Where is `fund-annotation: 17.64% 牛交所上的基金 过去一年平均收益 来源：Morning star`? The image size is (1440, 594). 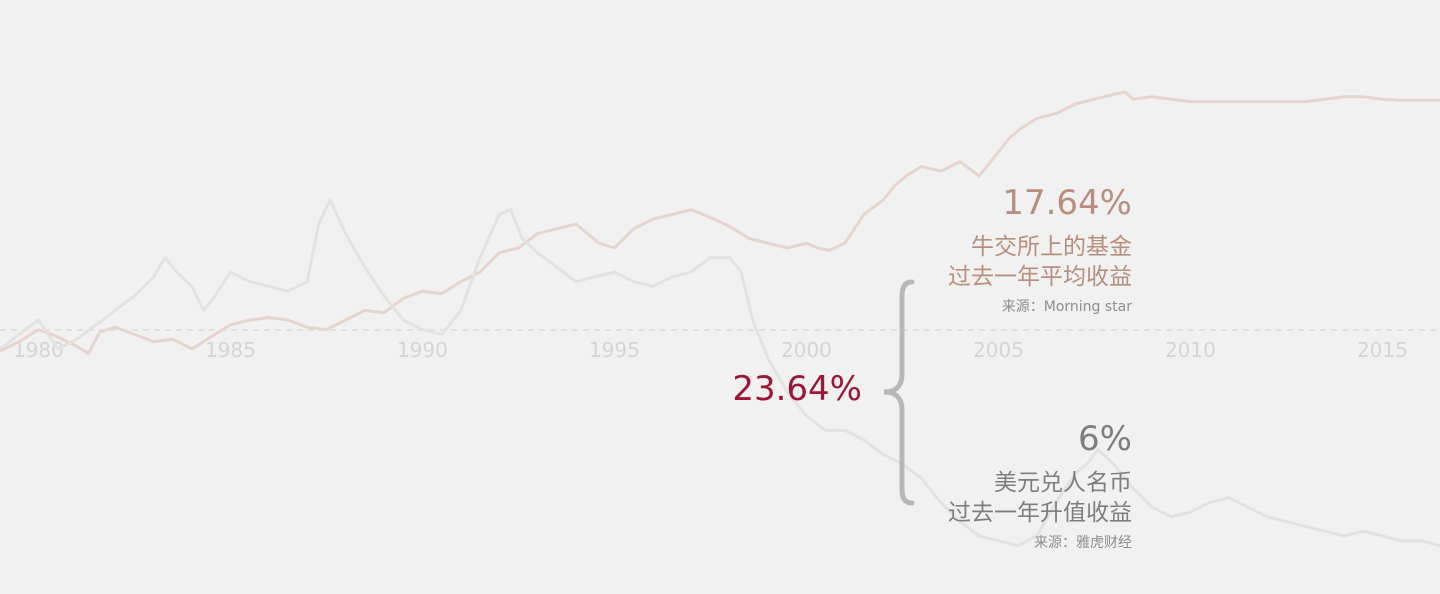
fund-annotation: 17.64% 牛交所上的基金 过去一年平均收益 来源：Morning star is located at coordinates (1040, 251).